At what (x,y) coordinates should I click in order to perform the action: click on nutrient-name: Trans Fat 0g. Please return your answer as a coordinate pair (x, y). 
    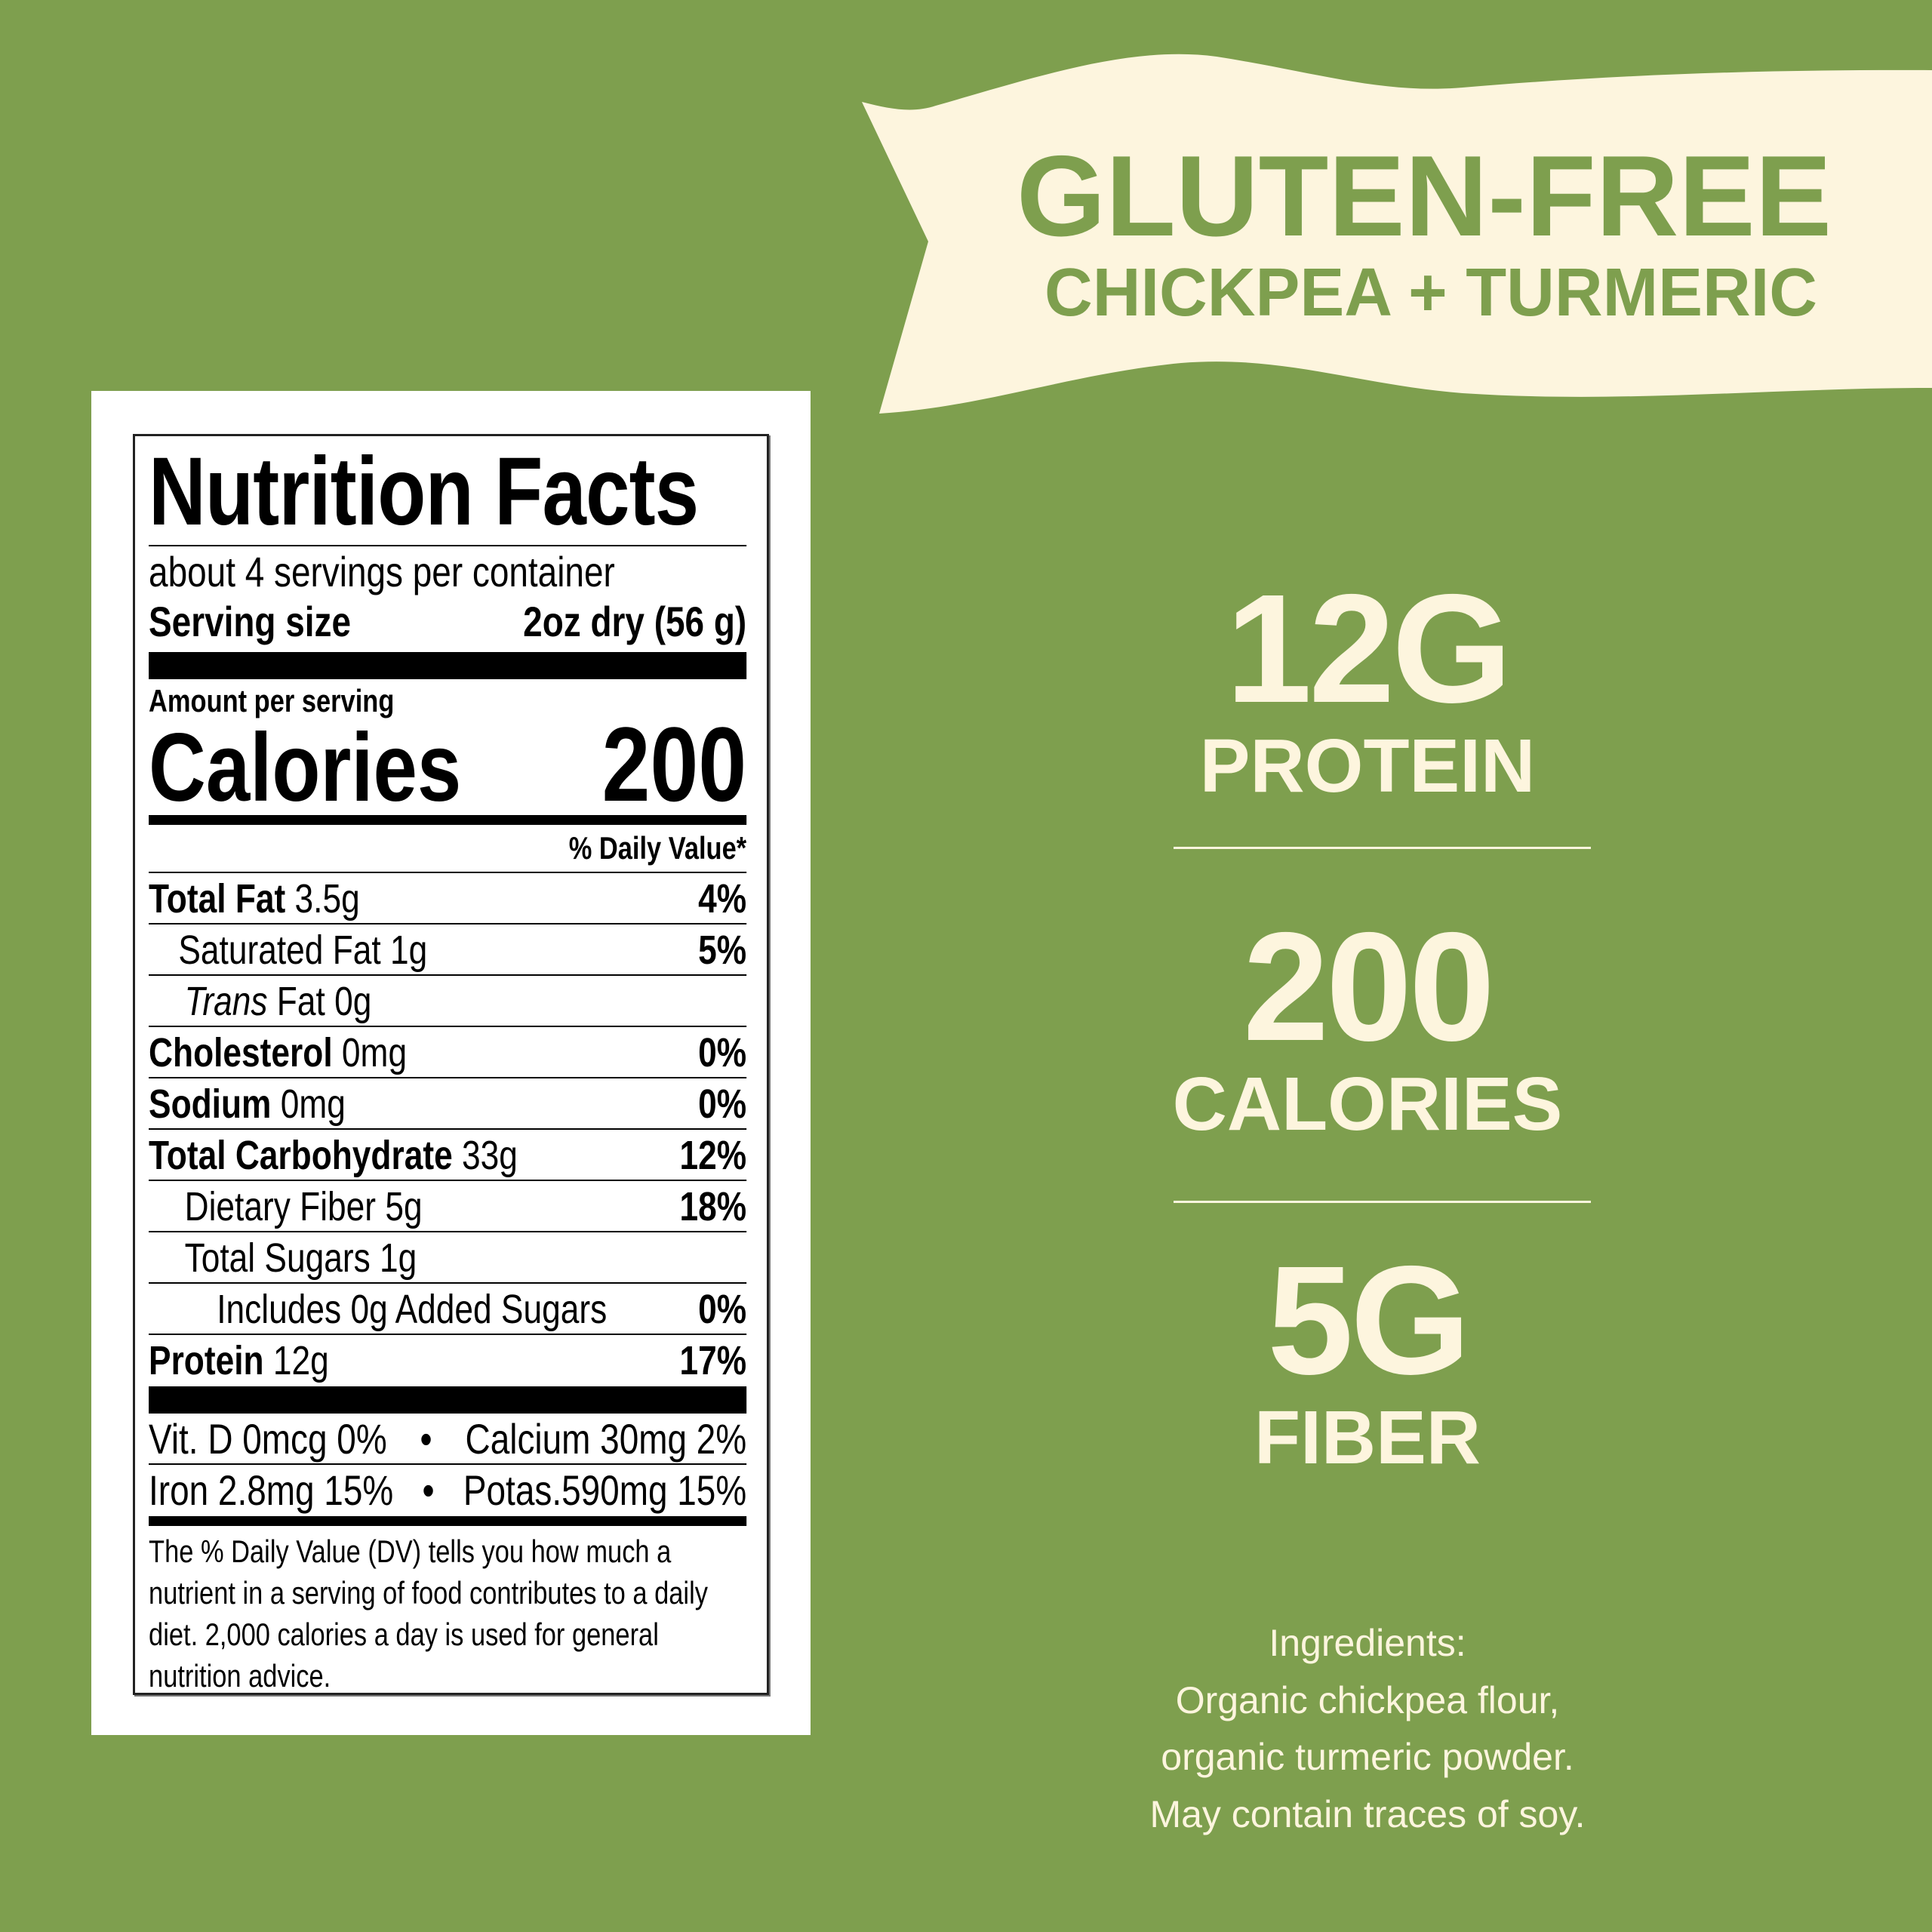
    Looking at the image, I should click on (278, 1001).